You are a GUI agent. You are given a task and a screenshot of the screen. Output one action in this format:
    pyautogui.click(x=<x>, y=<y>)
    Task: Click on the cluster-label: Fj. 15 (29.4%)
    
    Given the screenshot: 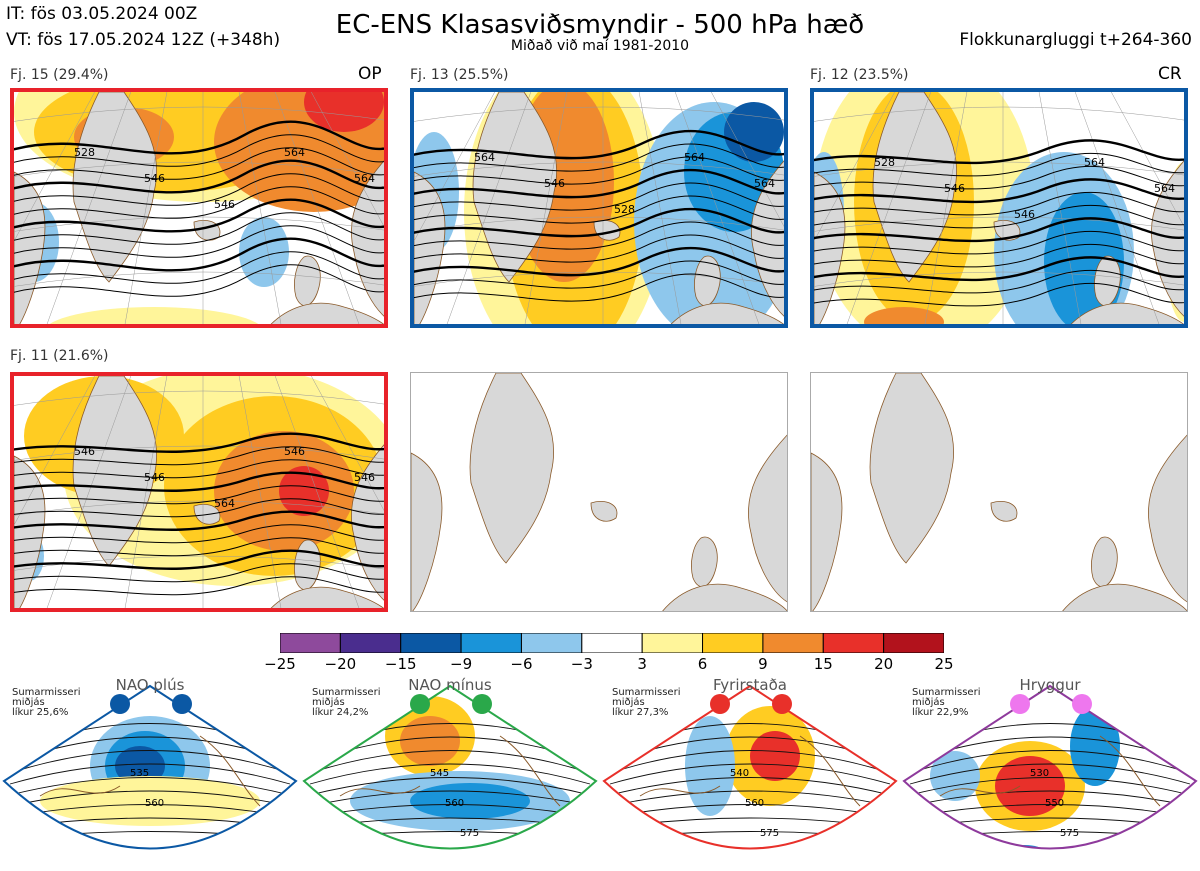 What is the action you would take?
    pyautogui.click(x=59, y=75)
    